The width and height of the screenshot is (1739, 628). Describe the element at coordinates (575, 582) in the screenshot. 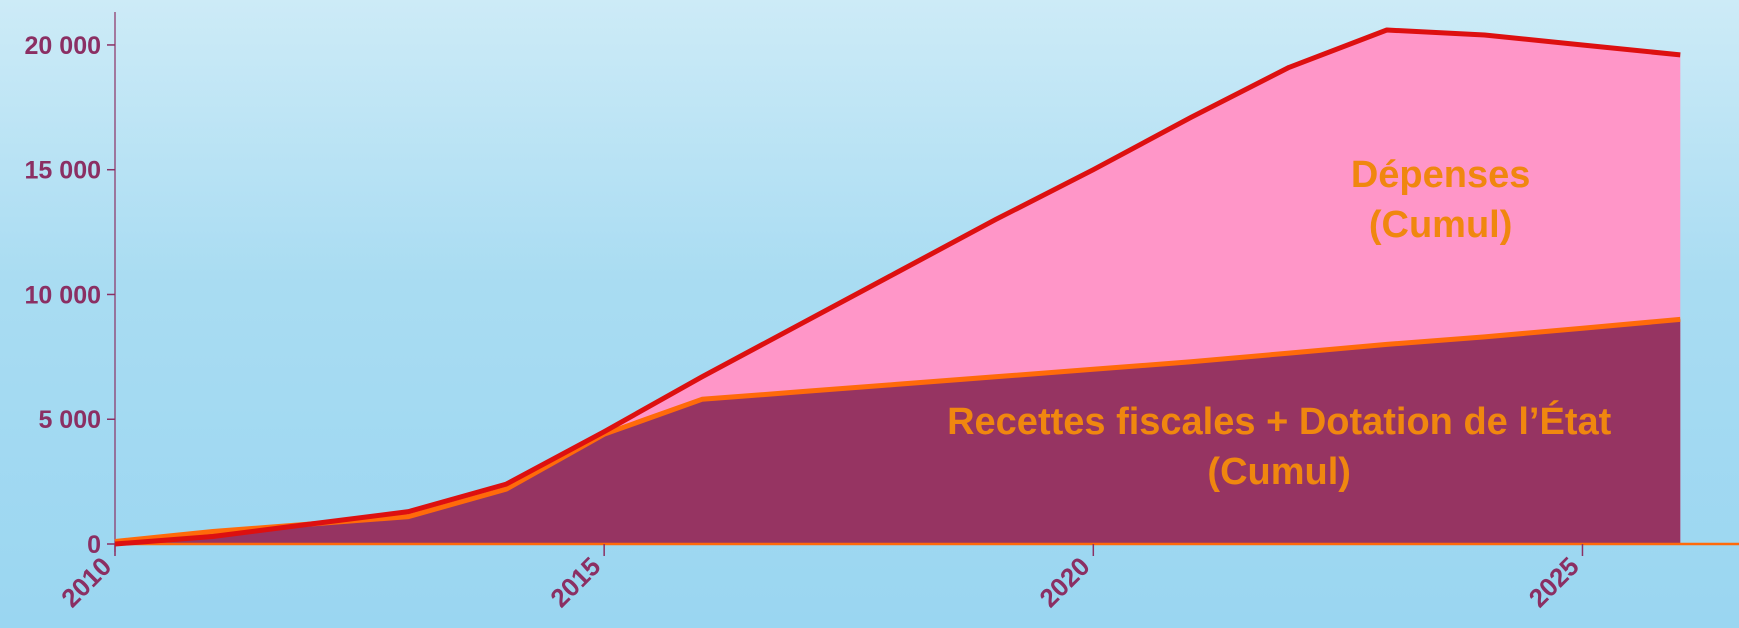

I see `x-tick-label: 2015` at that location.